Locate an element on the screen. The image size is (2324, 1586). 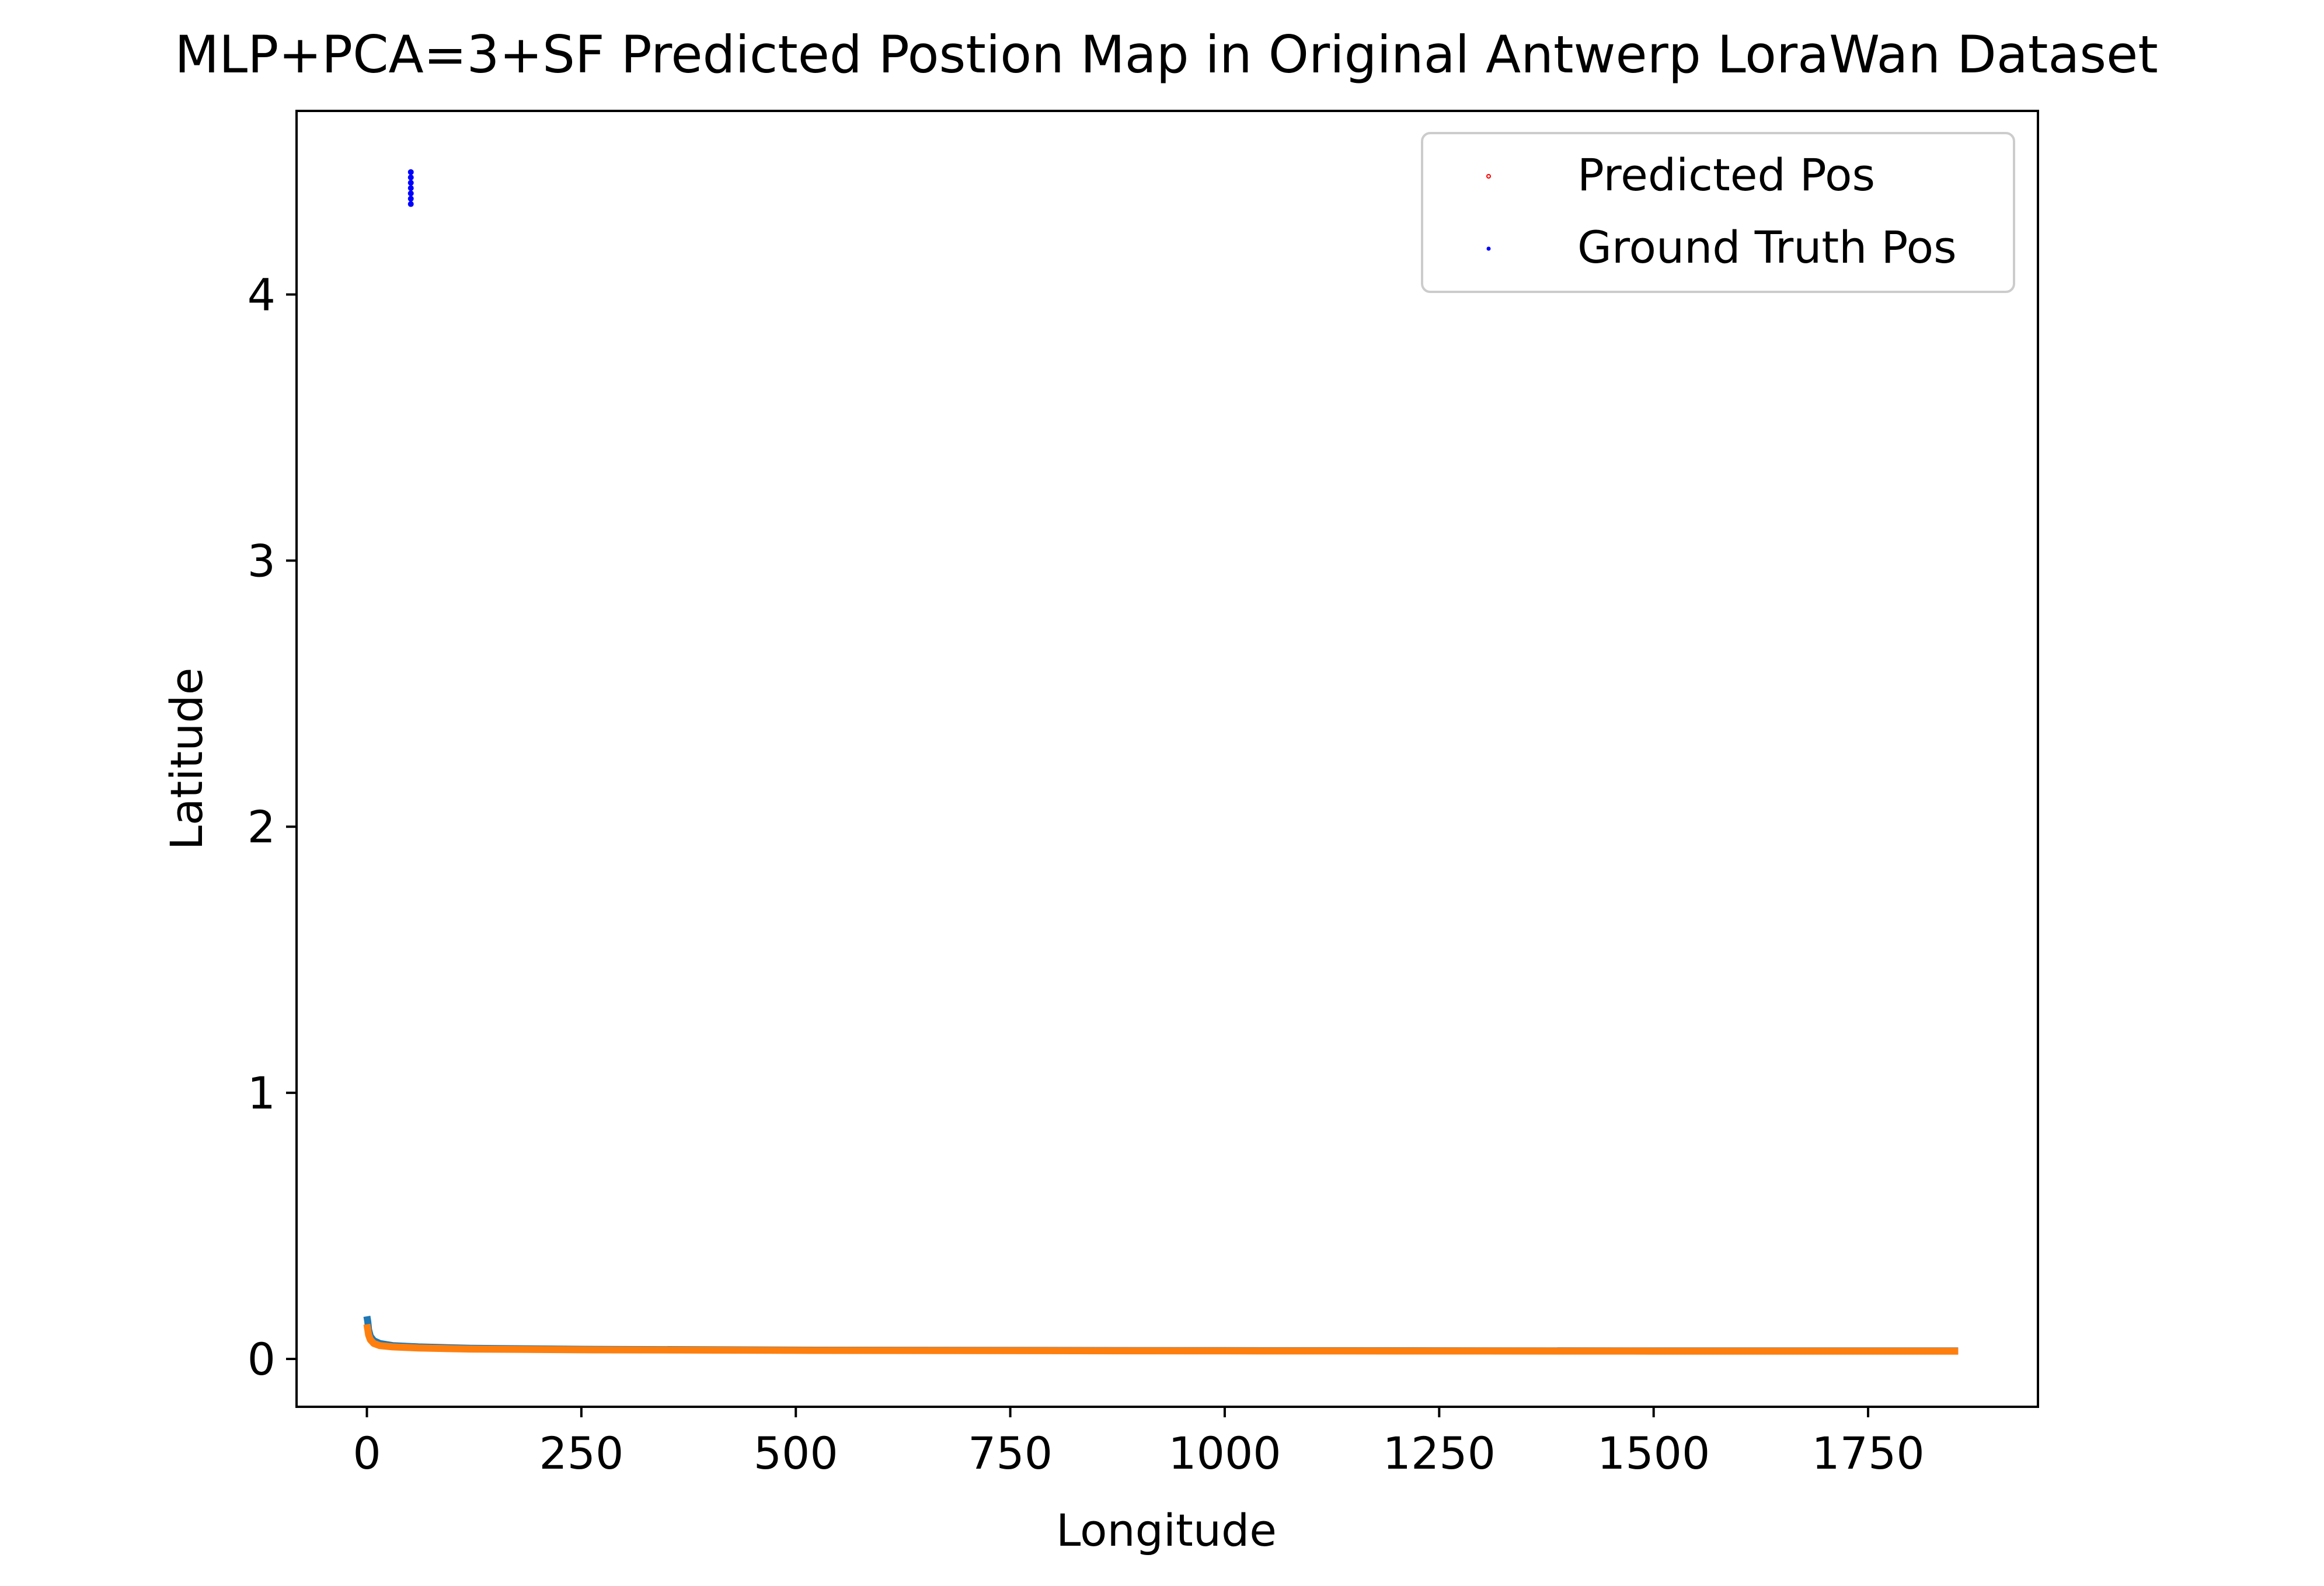
x-tick-label: 750 is located at coordinates (1010, 1453).